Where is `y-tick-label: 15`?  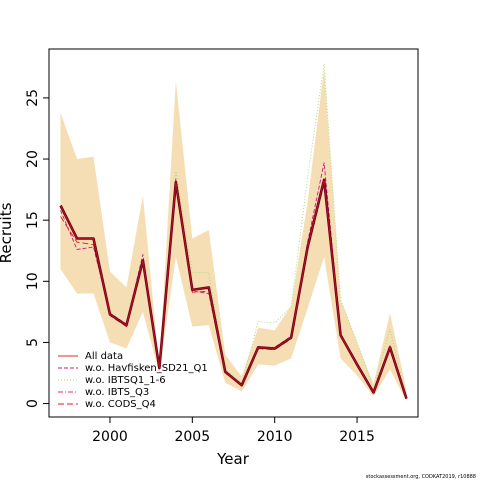 y-tick-label: 15 is located at coordinates (33, 220).